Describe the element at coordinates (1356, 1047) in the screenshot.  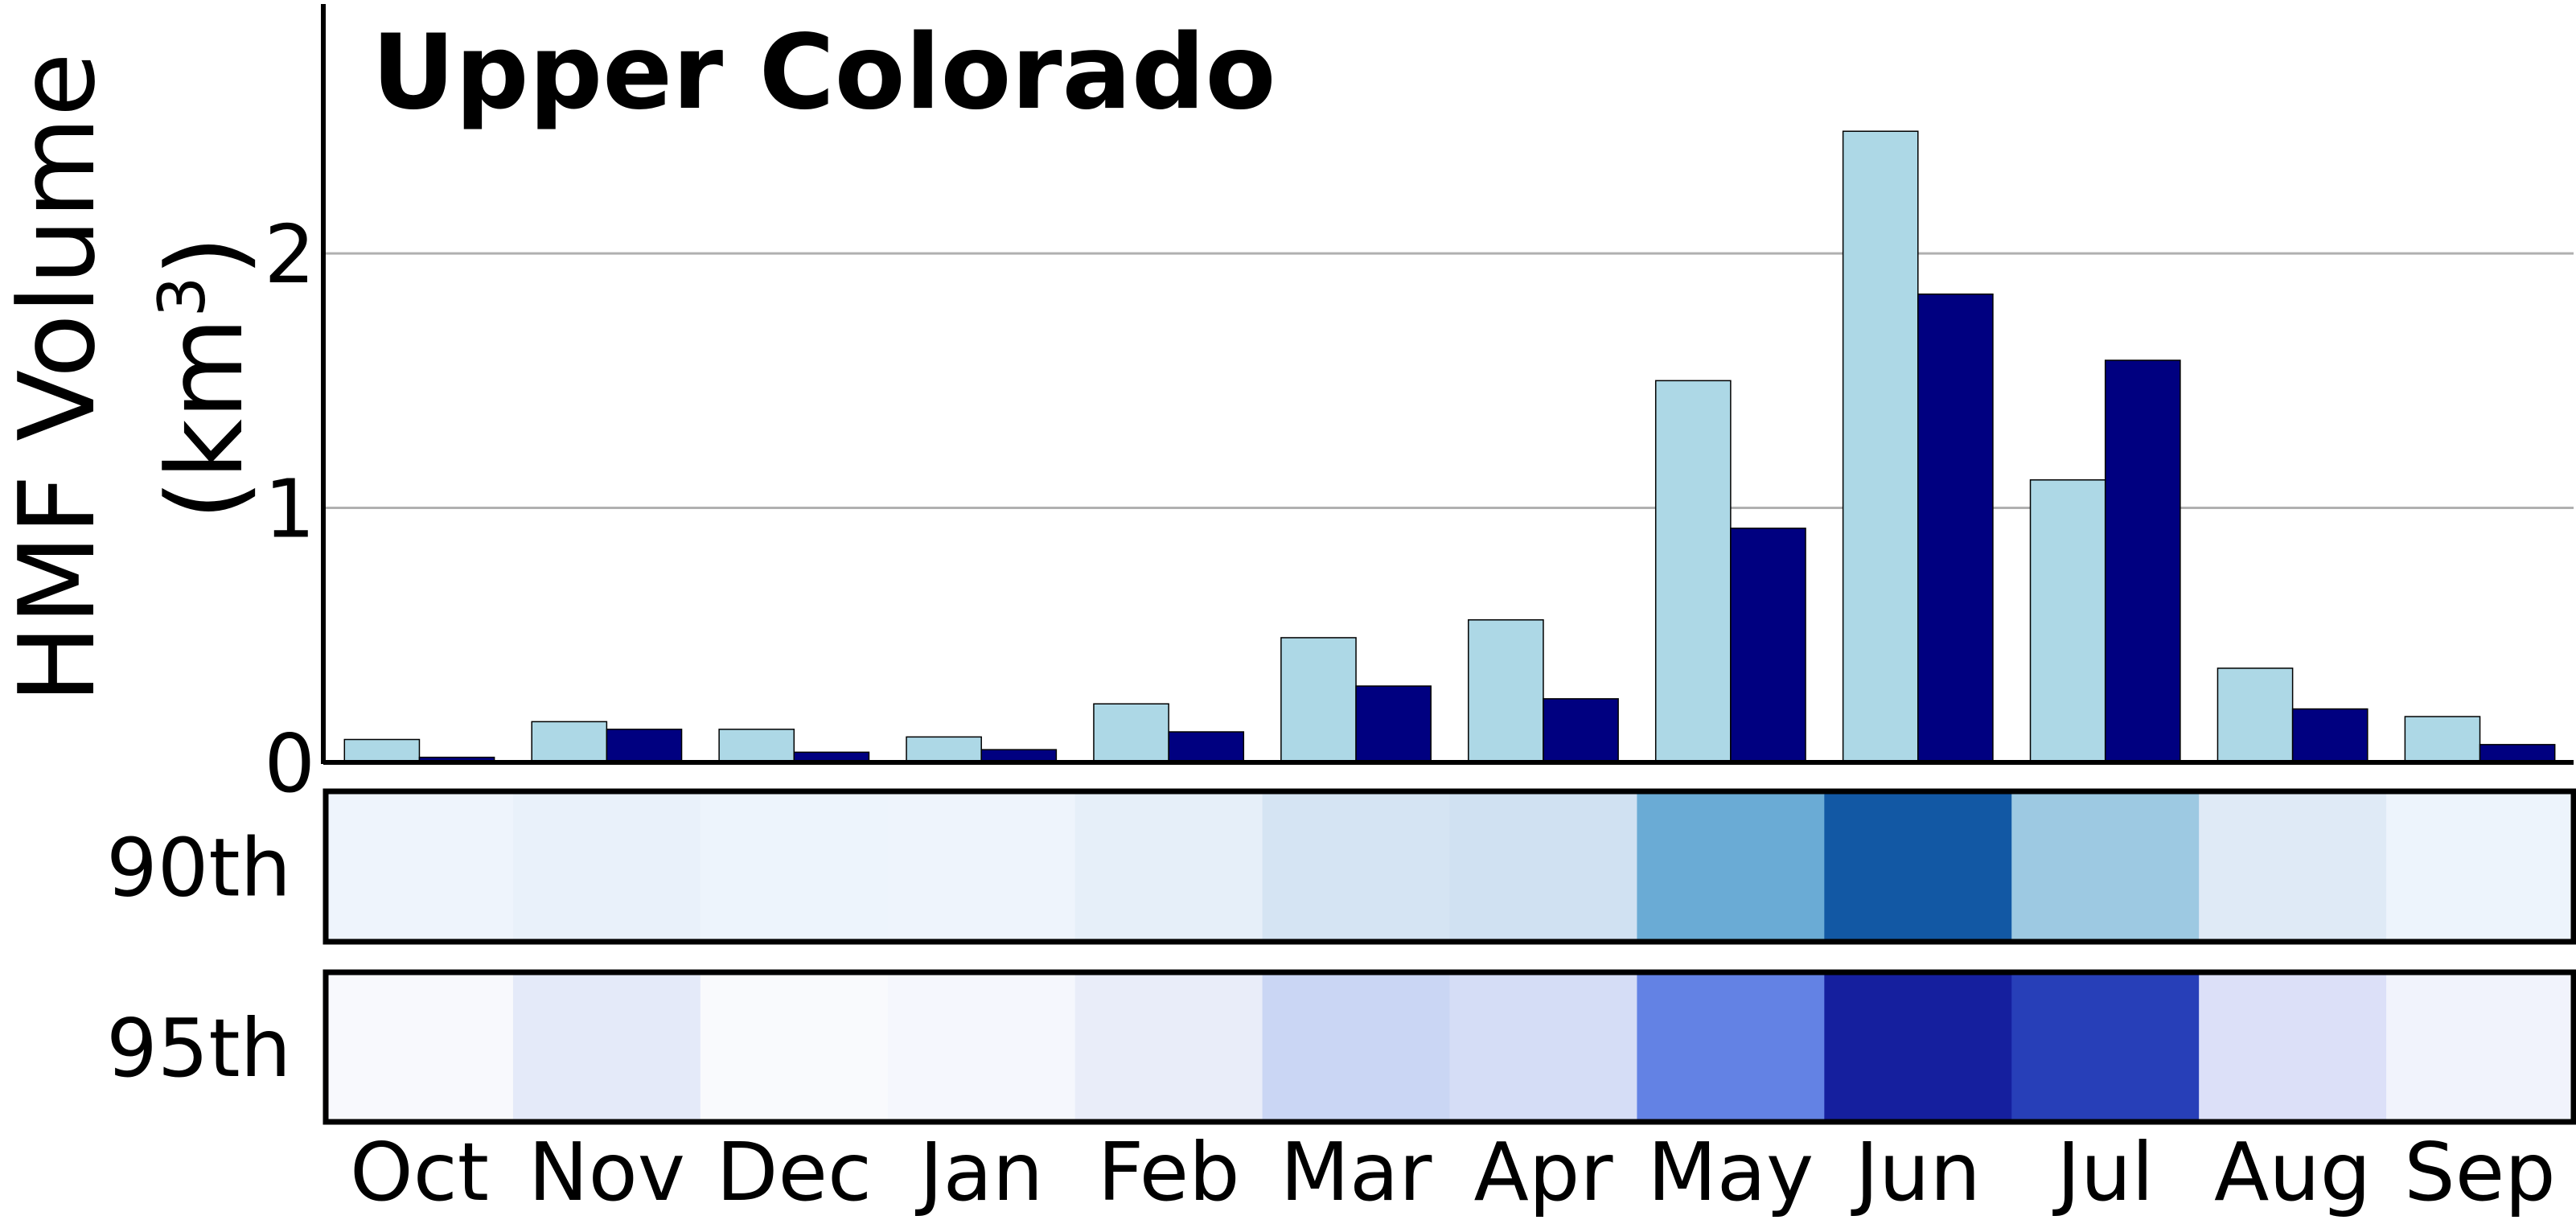
I see `heatmap-cell-95th-mar` at that location.